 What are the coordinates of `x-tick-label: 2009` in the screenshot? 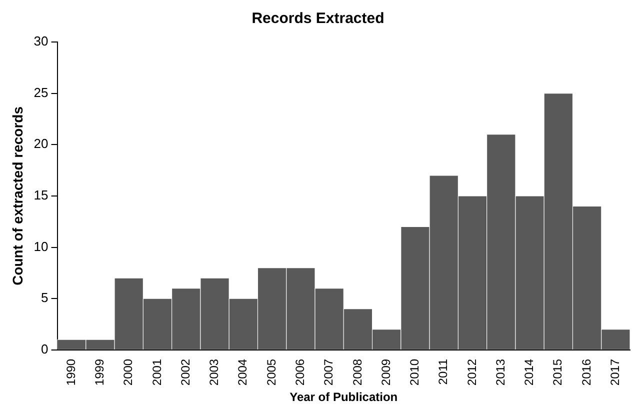 It's located at (385, 372).